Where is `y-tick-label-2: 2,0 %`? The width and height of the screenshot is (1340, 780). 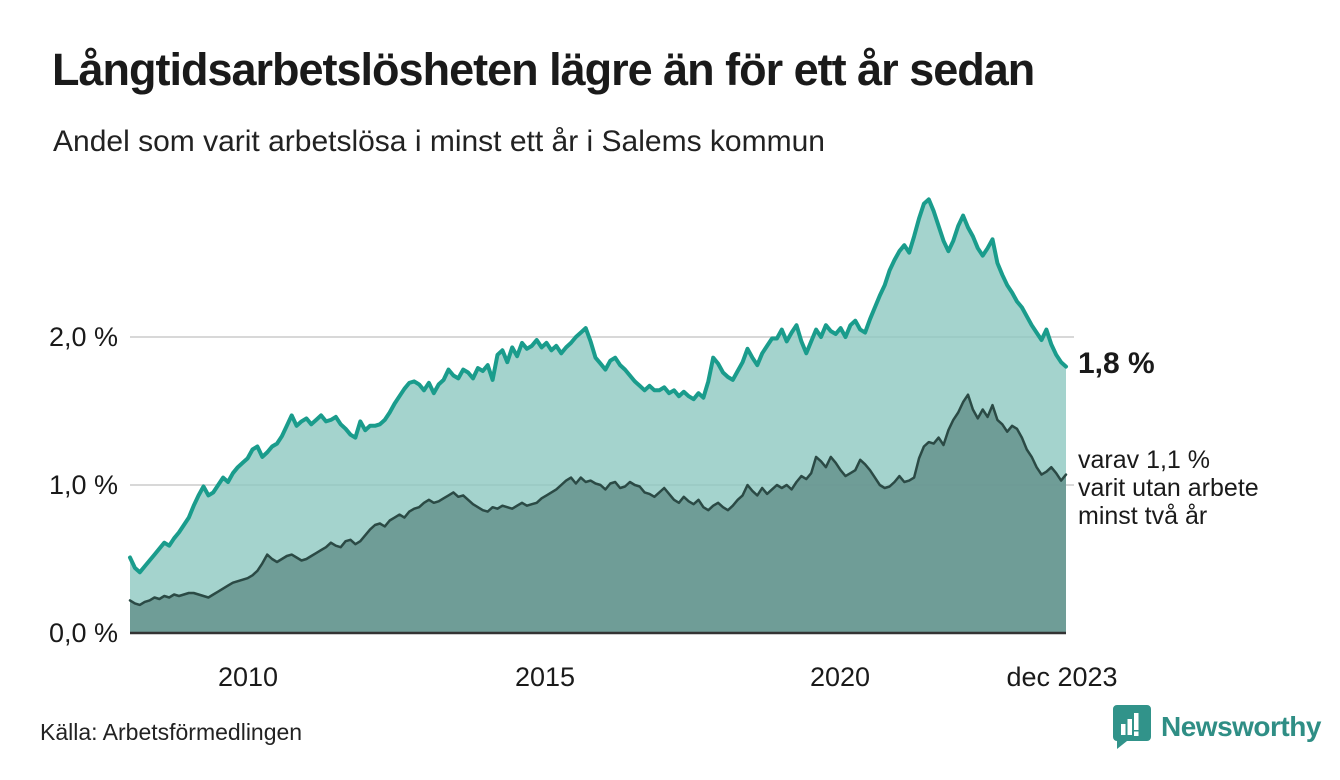 y-tick-label-2: 2,0 % is located at coordinates (83, 337).